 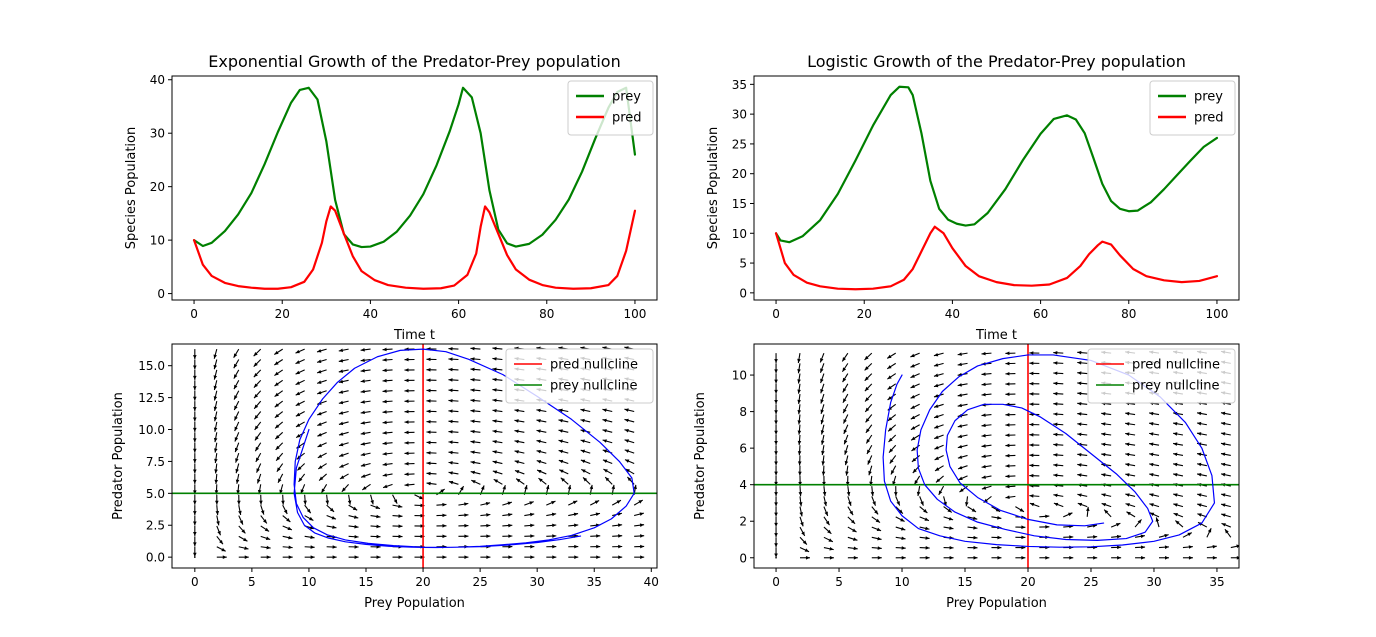 What do you see at coordinates (118, 456) in the screenshot?
I see `y-axis-label: Predator Population` at bounding box center [118, 456].